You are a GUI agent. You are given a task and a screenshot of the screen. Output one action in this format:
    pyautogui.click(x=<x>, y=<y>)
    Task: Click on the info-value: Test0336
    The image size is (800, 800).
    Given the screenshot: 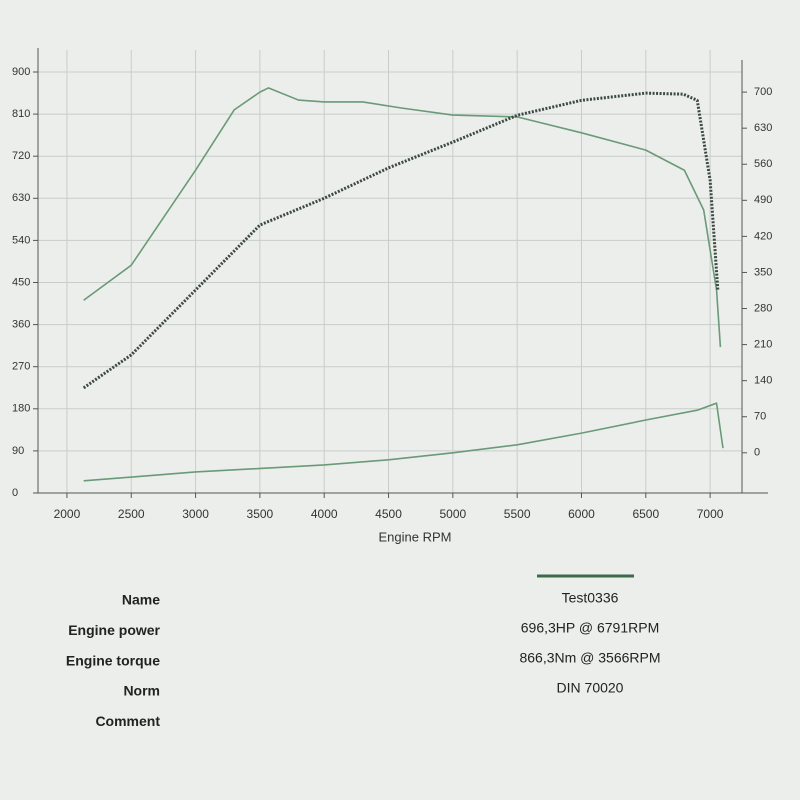 What is the action you would take?
    pyautogui.click(x=590, y=598)
    